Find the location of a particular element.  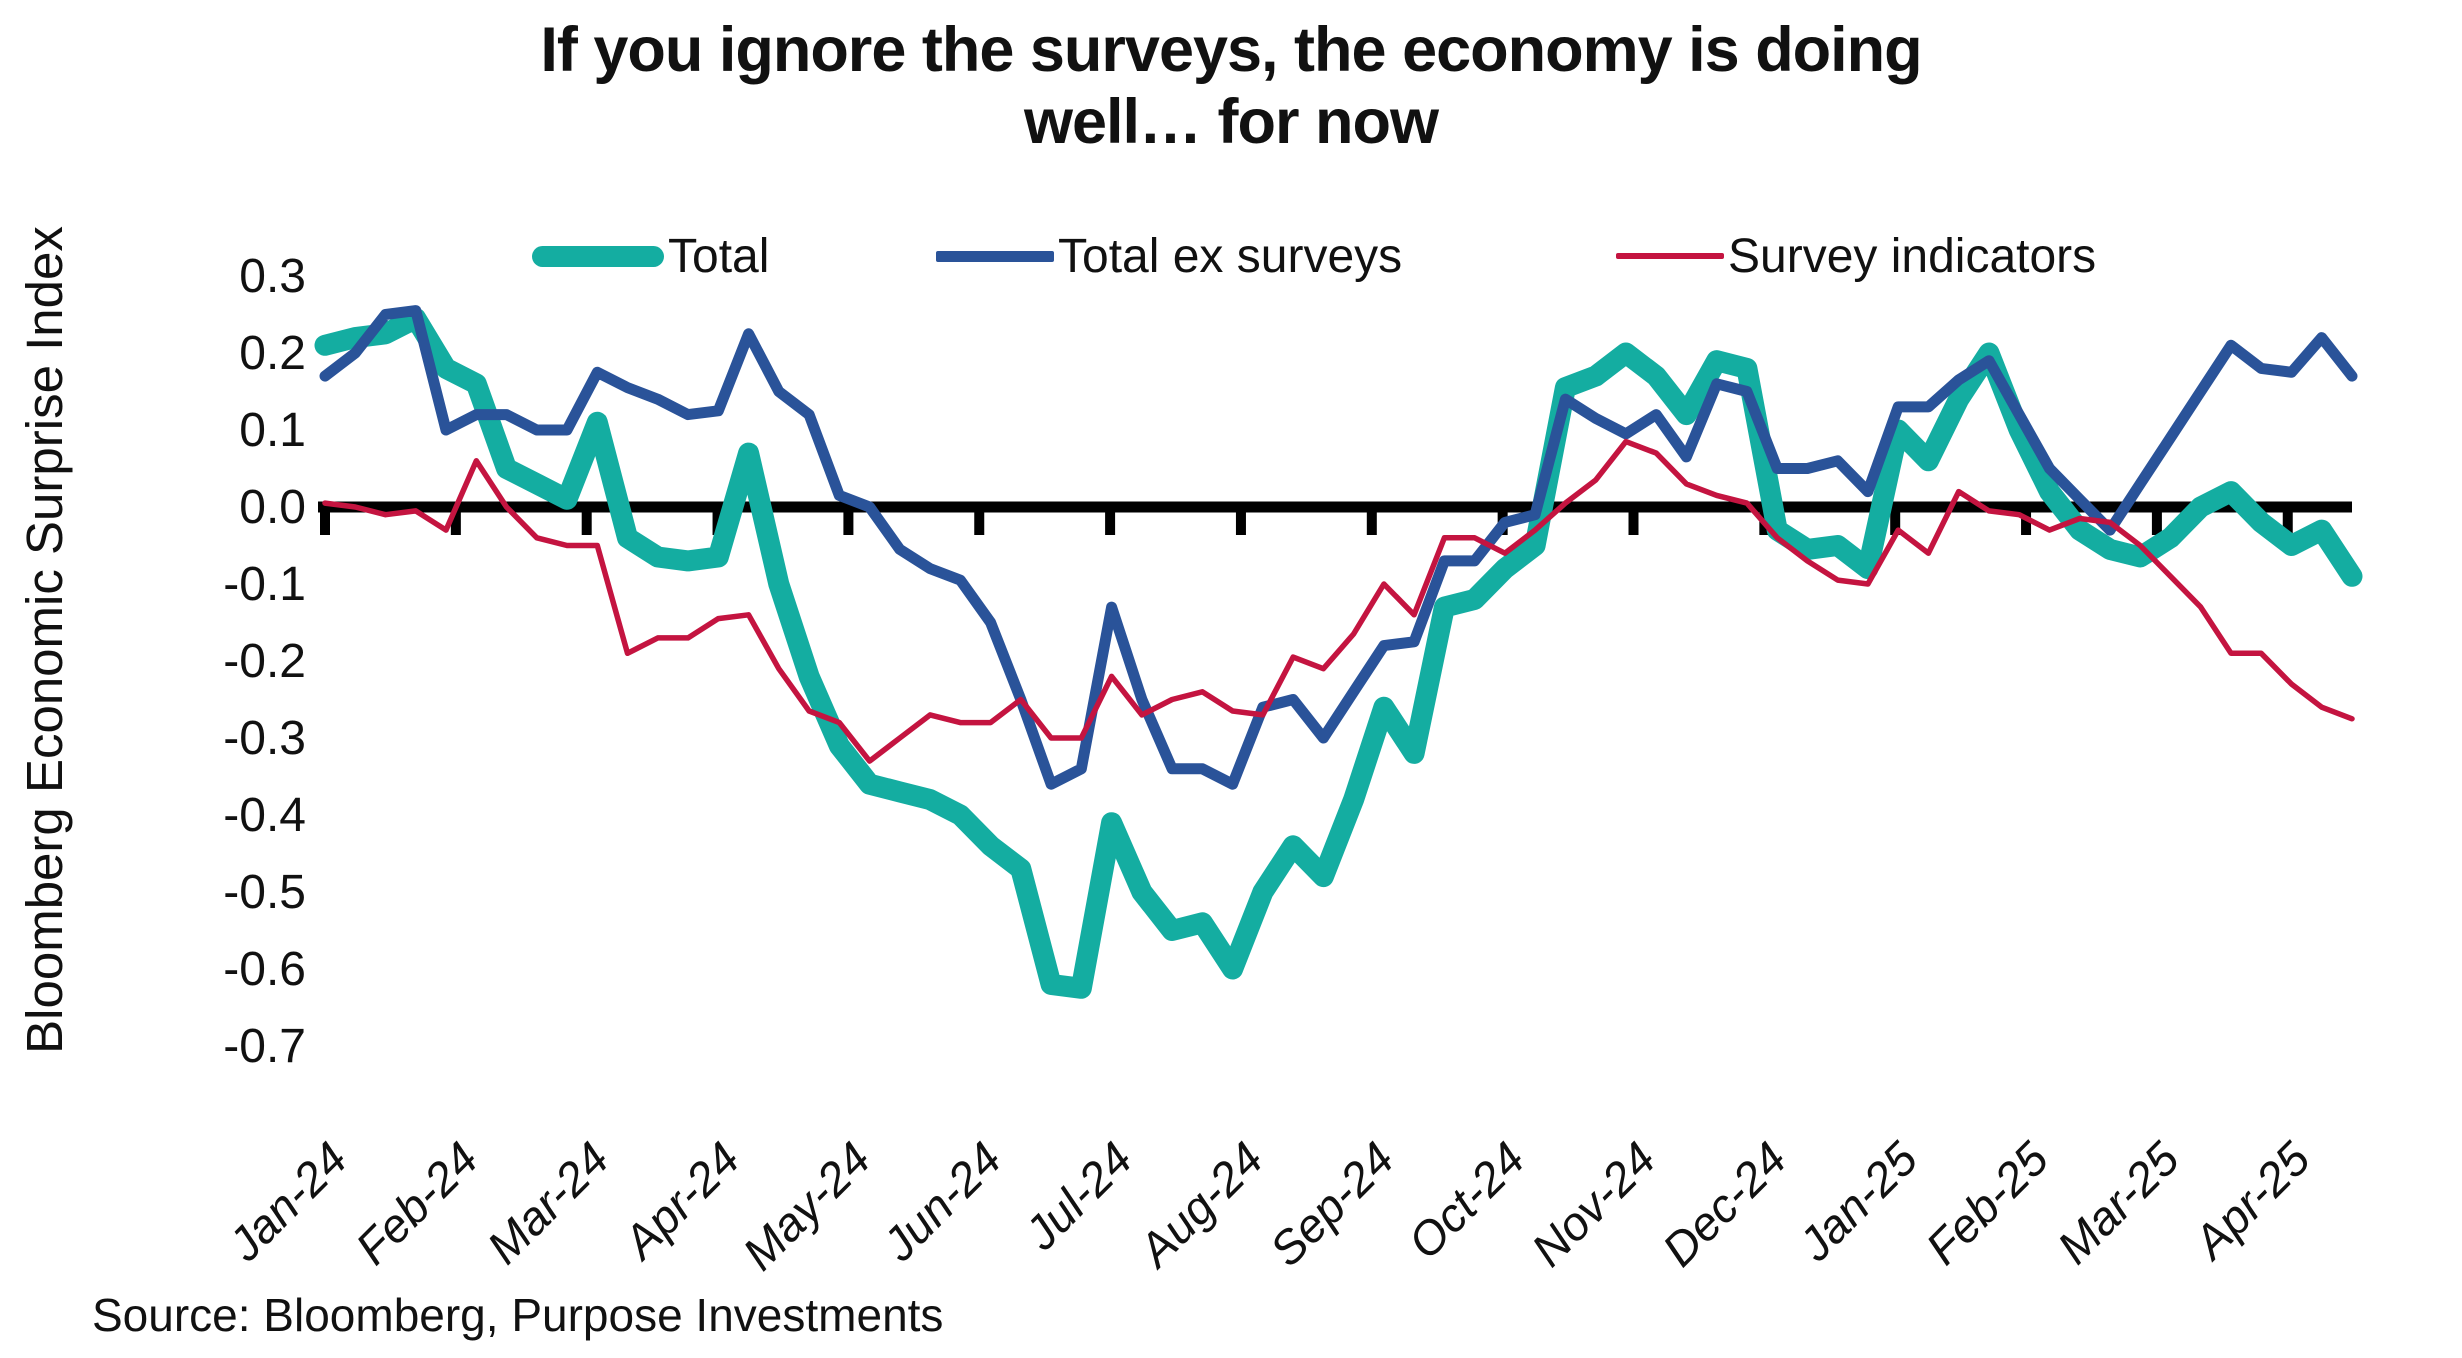

x-tick-label-Jan-25: Jan-25 is located at coordinates (1857, 1201).